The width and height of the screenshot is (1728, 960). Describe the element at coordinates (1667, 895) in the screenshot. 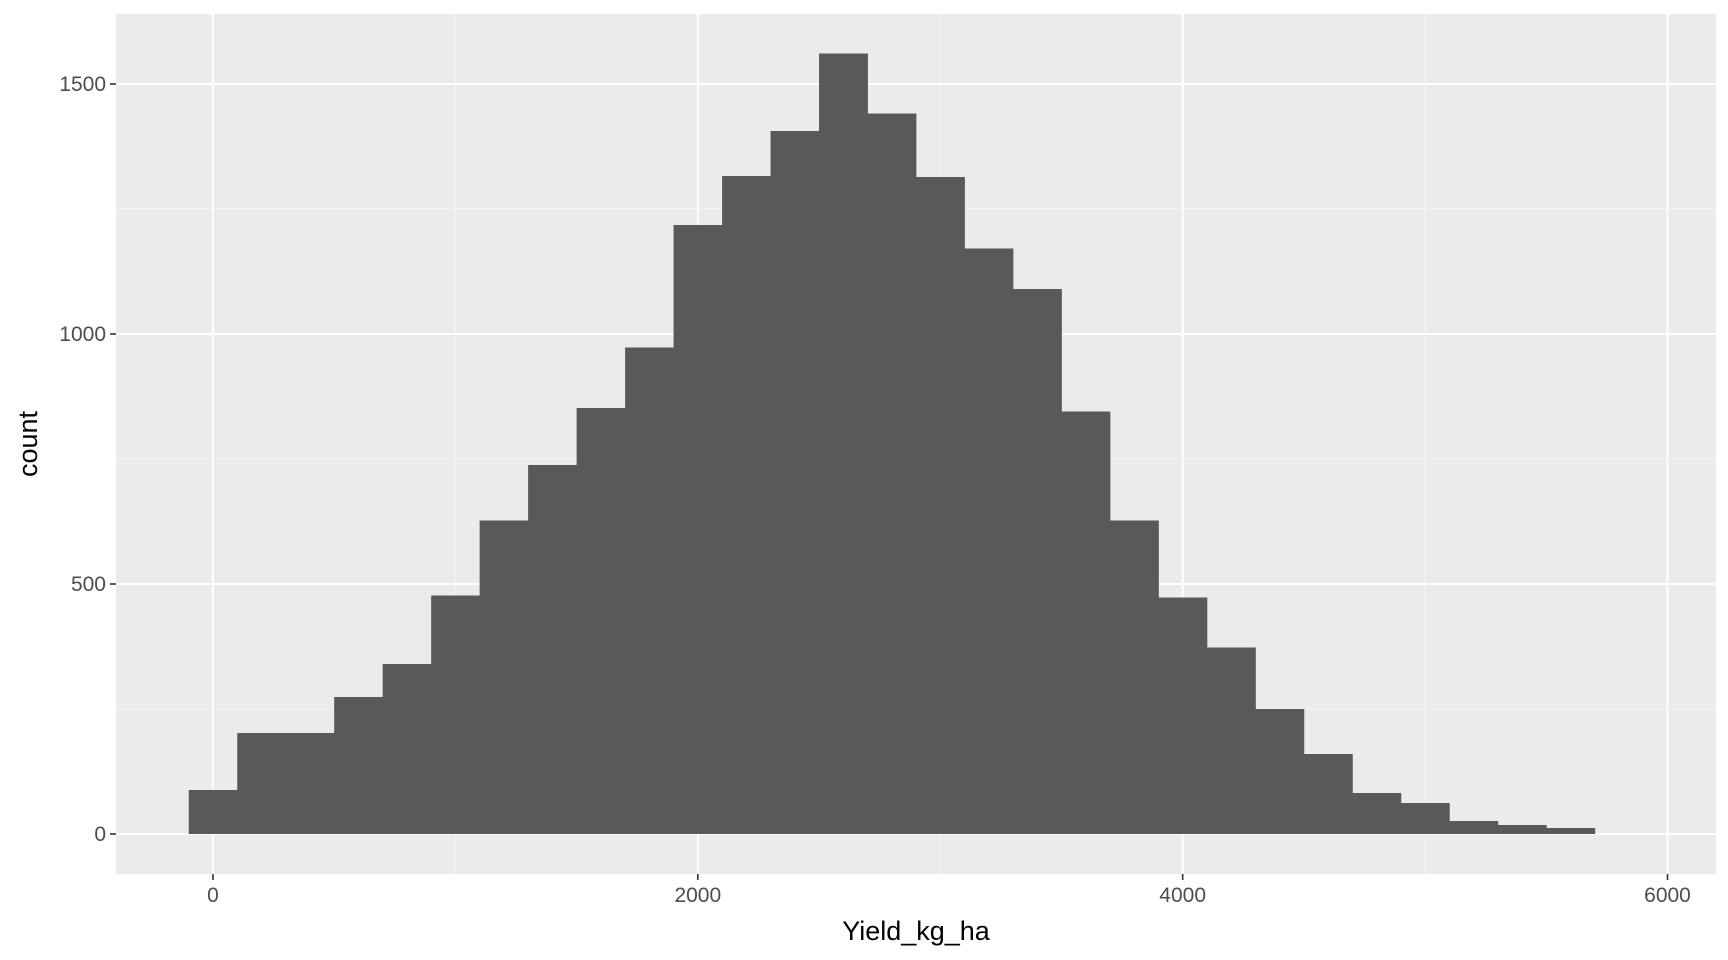

I see `x-tick-label: 6000` at that location.